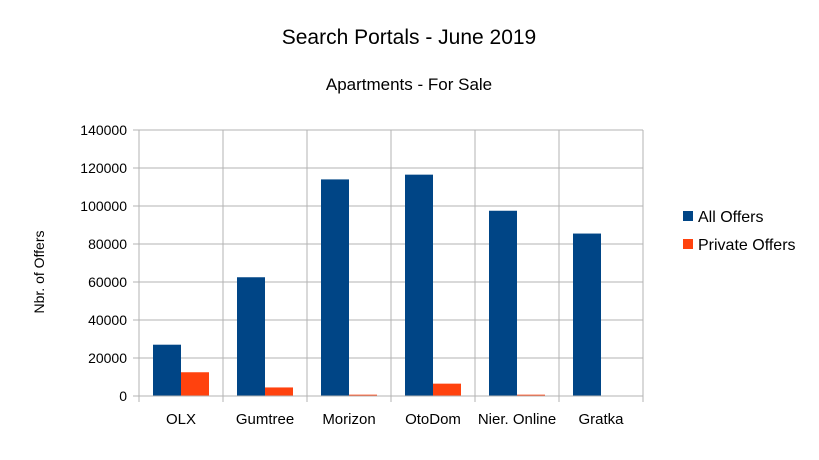 This screenshot has width=819, height=460. What do you see at coordinates (107, 244) in the screenshot?
I see `y-tick-label: 80000` at bounding box center [107, 244].